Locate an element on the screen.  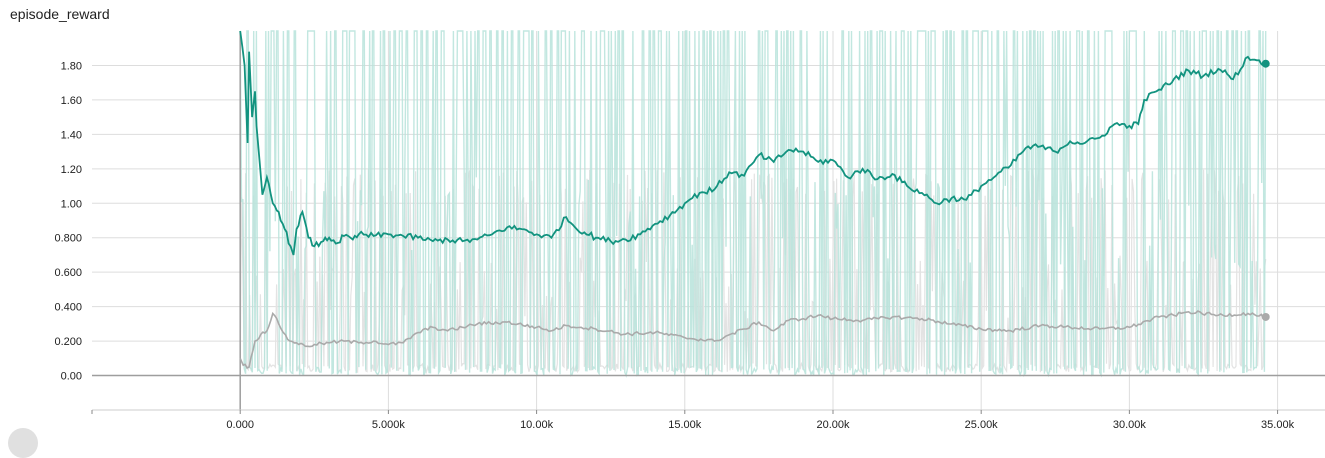
y-tick-label-9: 1.80 is located at coordinates (71, 66).